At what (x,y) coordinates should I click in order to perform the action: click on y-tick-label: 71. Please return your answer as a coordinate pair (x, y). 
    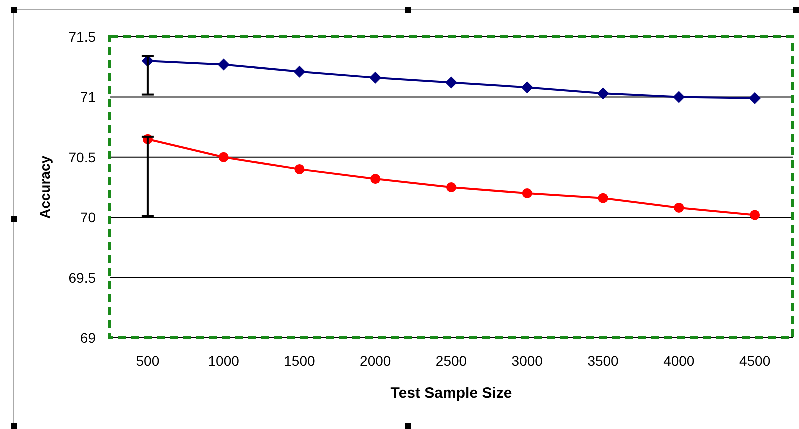
    Looking at the image, I should click on (88, 97).